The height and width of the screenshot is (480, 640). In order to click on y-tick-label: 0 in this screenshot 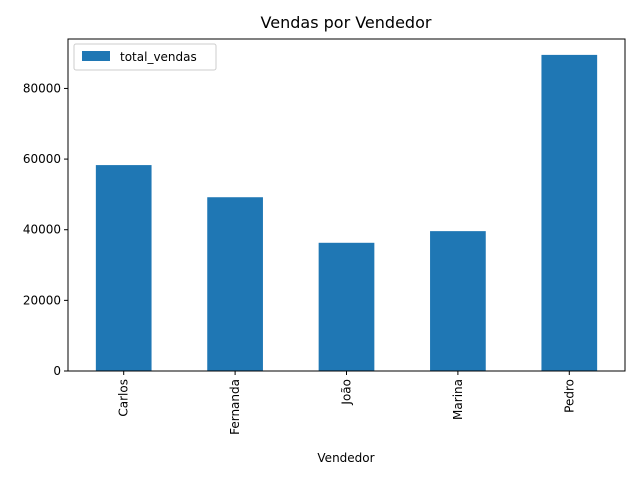, I will do `click(57, 371)`.